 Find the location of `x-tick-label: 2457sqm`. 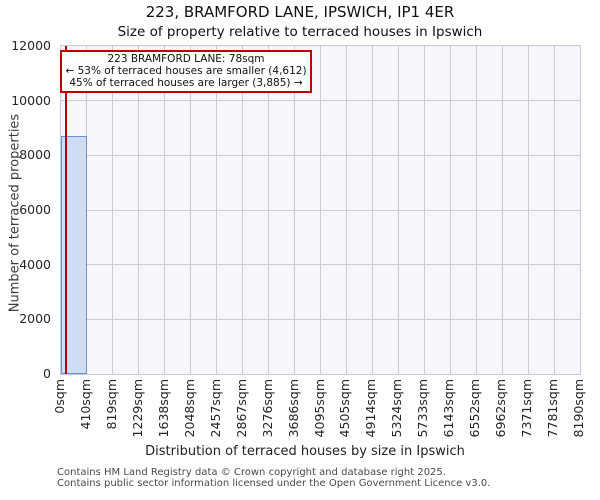

x-tick-label: 2457sqm is located at coordinates (215, 408).